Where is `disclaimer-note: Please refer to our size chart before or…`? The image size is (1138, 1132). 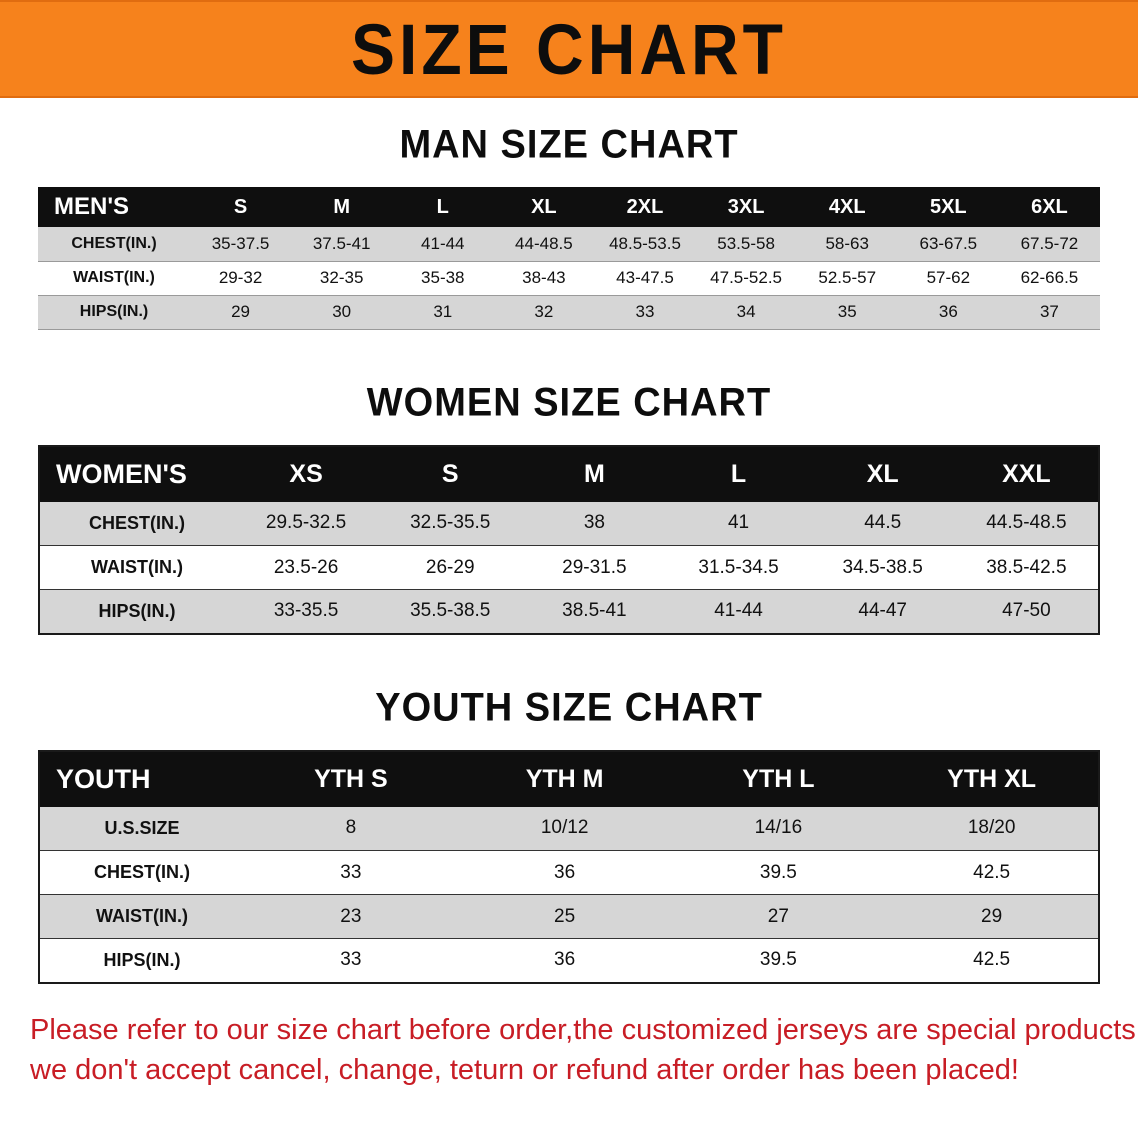 disclaimer-note: Please refer to our size chart before or… is located at coordinates (569, 1050).